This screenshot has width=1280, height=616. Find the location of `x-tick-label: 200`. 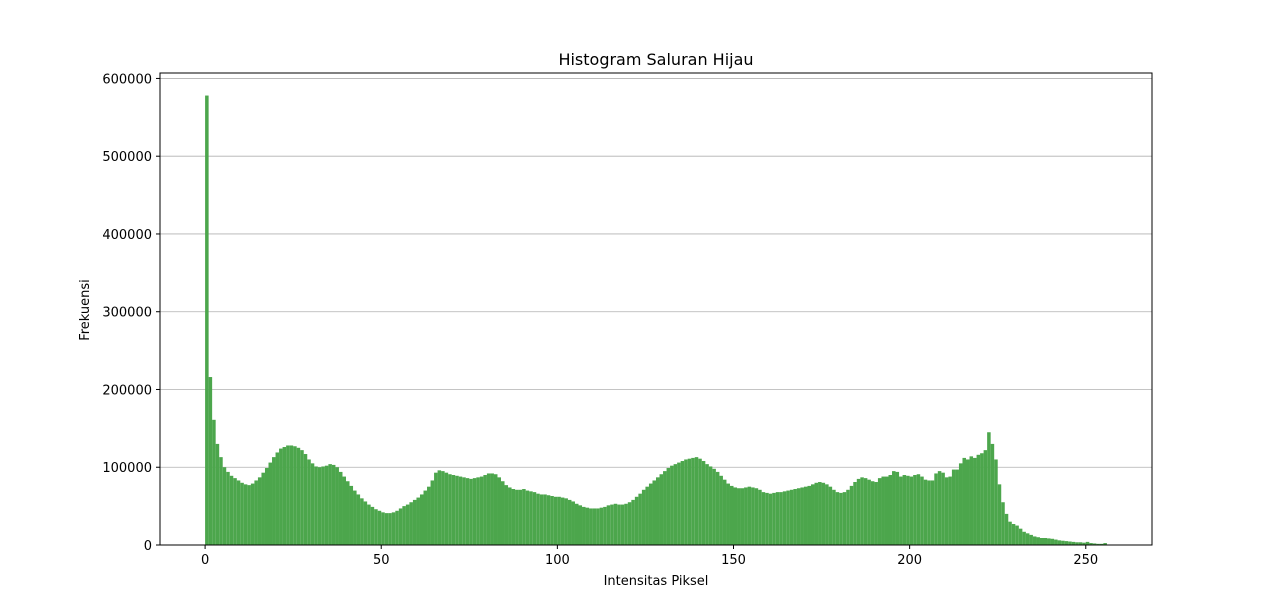

x-tick-label: 200 is located at coordinates (909, 560).